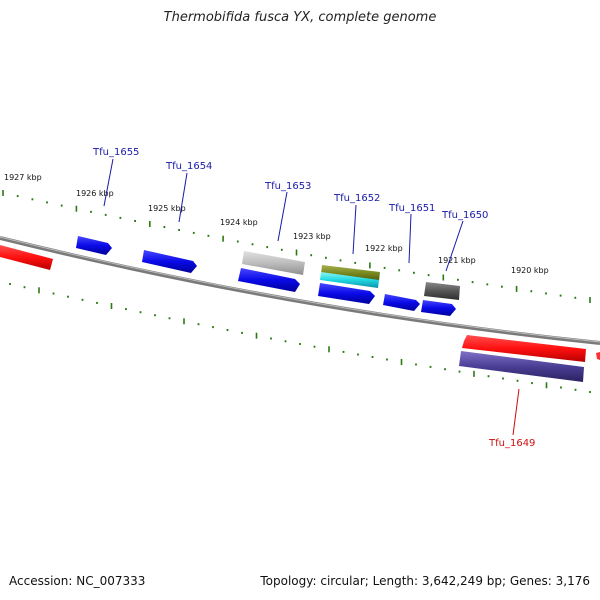 The width and height of the screenshot is (600, 600). Describe the element at coordinates (23, 177) in the screenshot. I see `kbp-label-1927: 1927 kbp` at that location.